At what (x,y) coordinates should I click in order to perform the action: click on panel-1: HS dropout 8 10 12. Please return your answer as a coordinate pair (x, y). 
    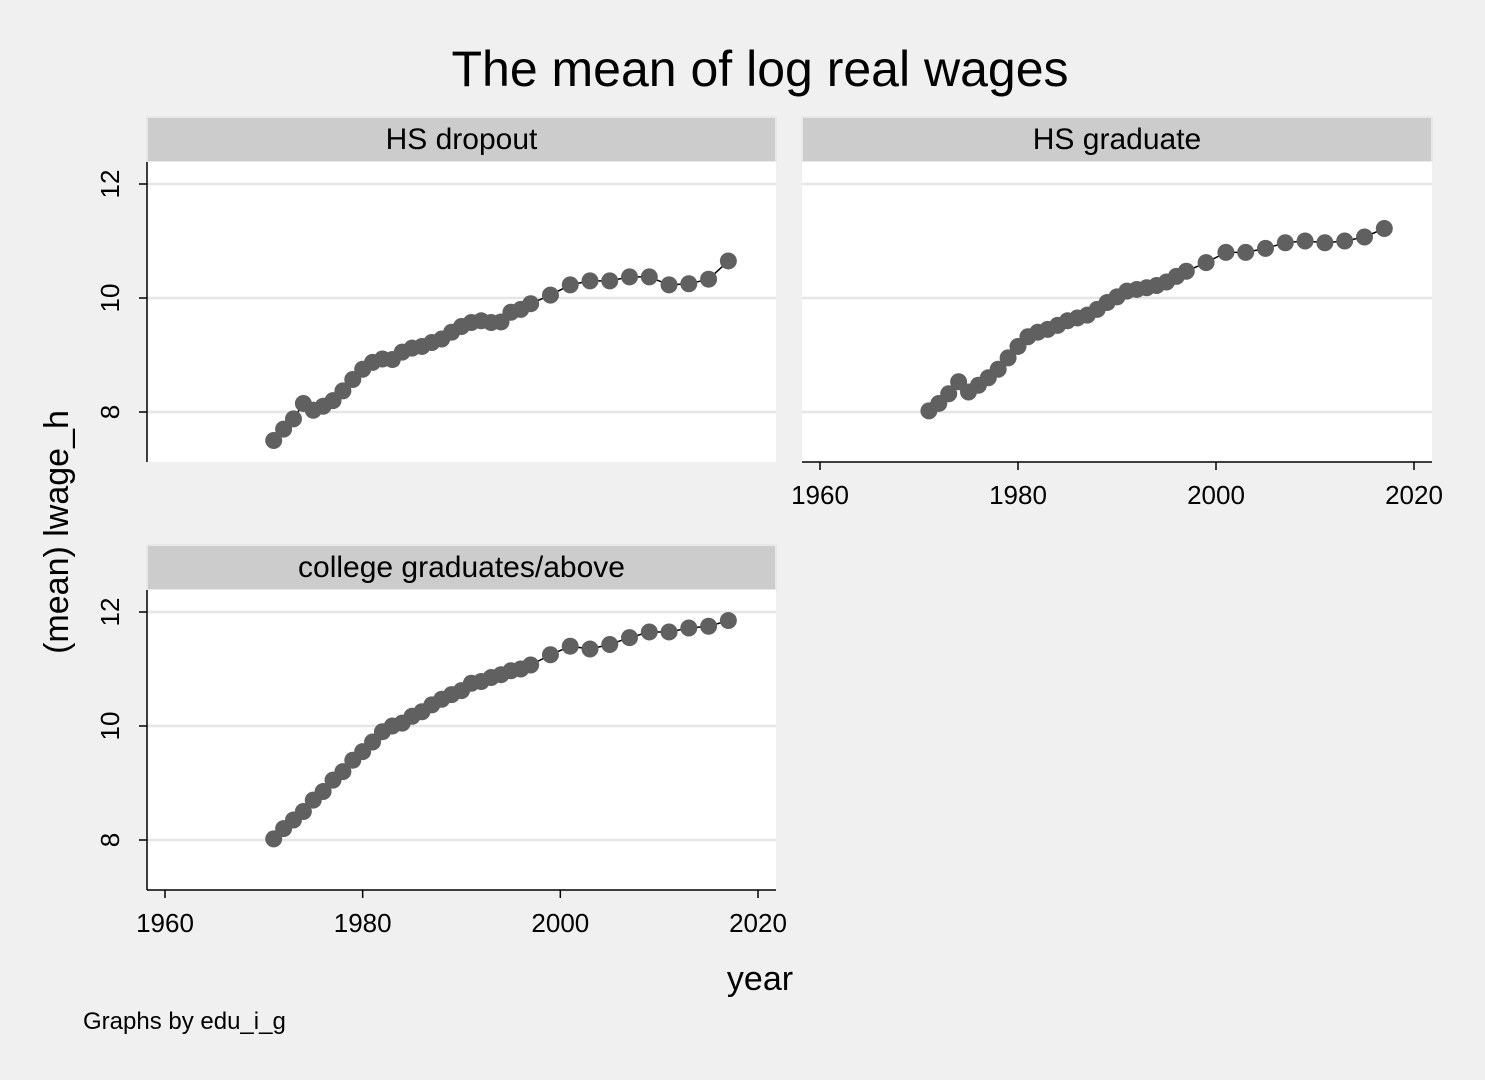
    Looking at the image, I should click on (436, 289).